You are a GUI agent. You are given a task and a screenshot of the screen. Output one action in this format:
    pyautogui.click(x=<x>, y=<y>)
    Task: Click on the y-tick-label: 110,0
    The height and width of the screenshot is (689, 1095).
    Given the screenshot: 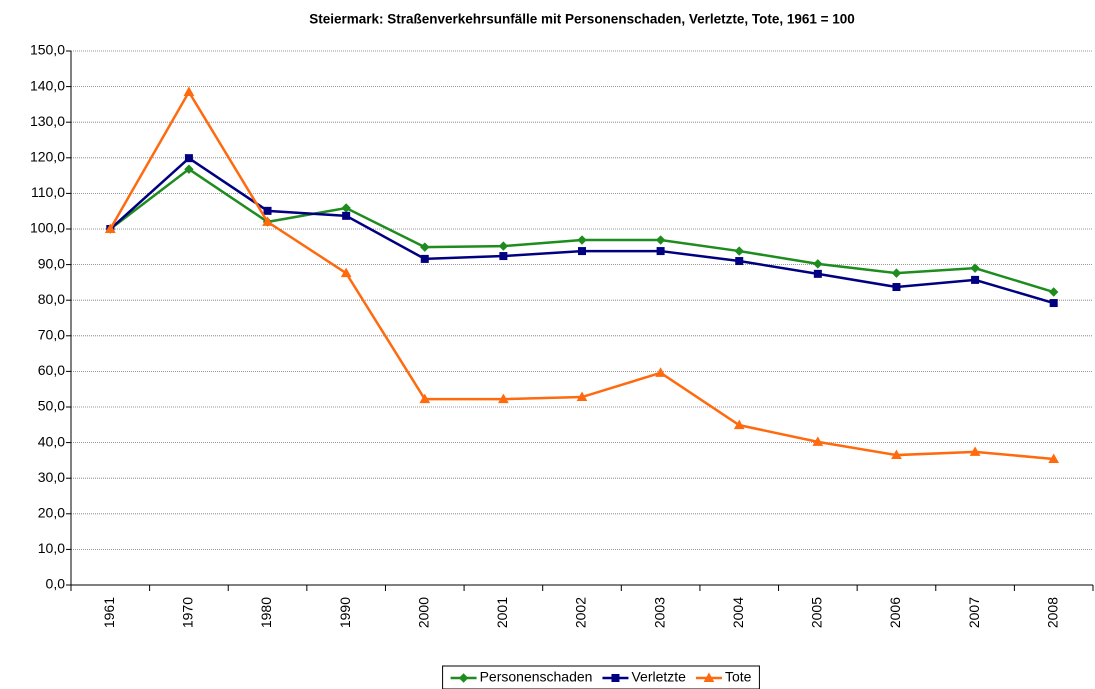 What is the action you would take?
    pyautogui.click(x=48, y=192)
    